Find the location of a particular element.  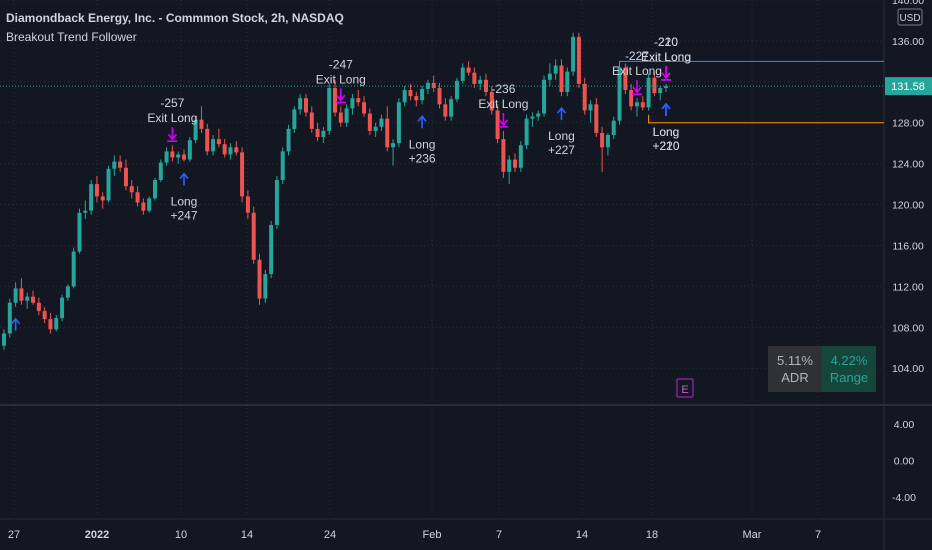

earnings-marker-label: E is located at coordinates (684, 390).